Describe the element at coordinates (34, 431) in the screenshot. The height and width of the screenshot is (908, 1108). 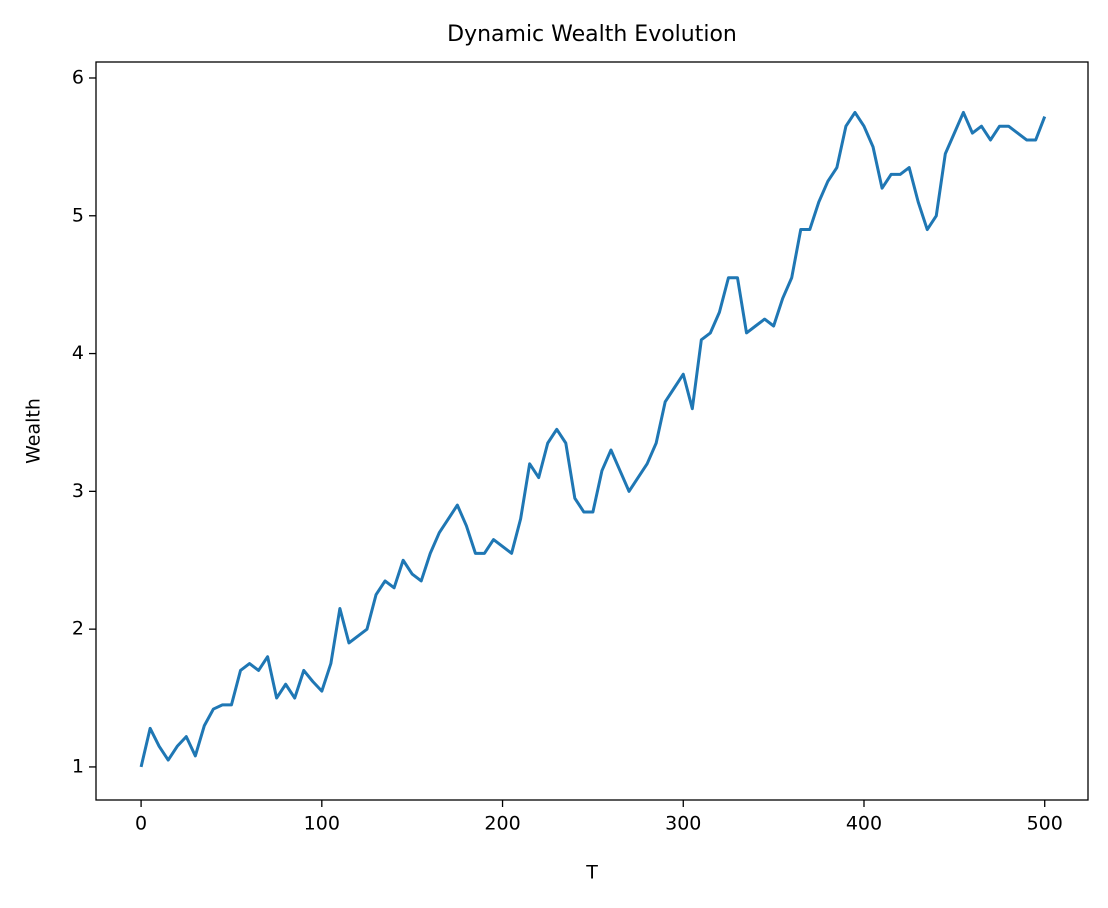
I see `y-axis-label: Wealth` at that location.